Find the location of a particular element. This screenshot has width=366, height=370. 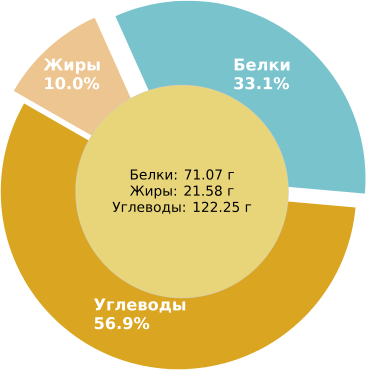

slice-label: Белки is located at coordinates (262, 64).